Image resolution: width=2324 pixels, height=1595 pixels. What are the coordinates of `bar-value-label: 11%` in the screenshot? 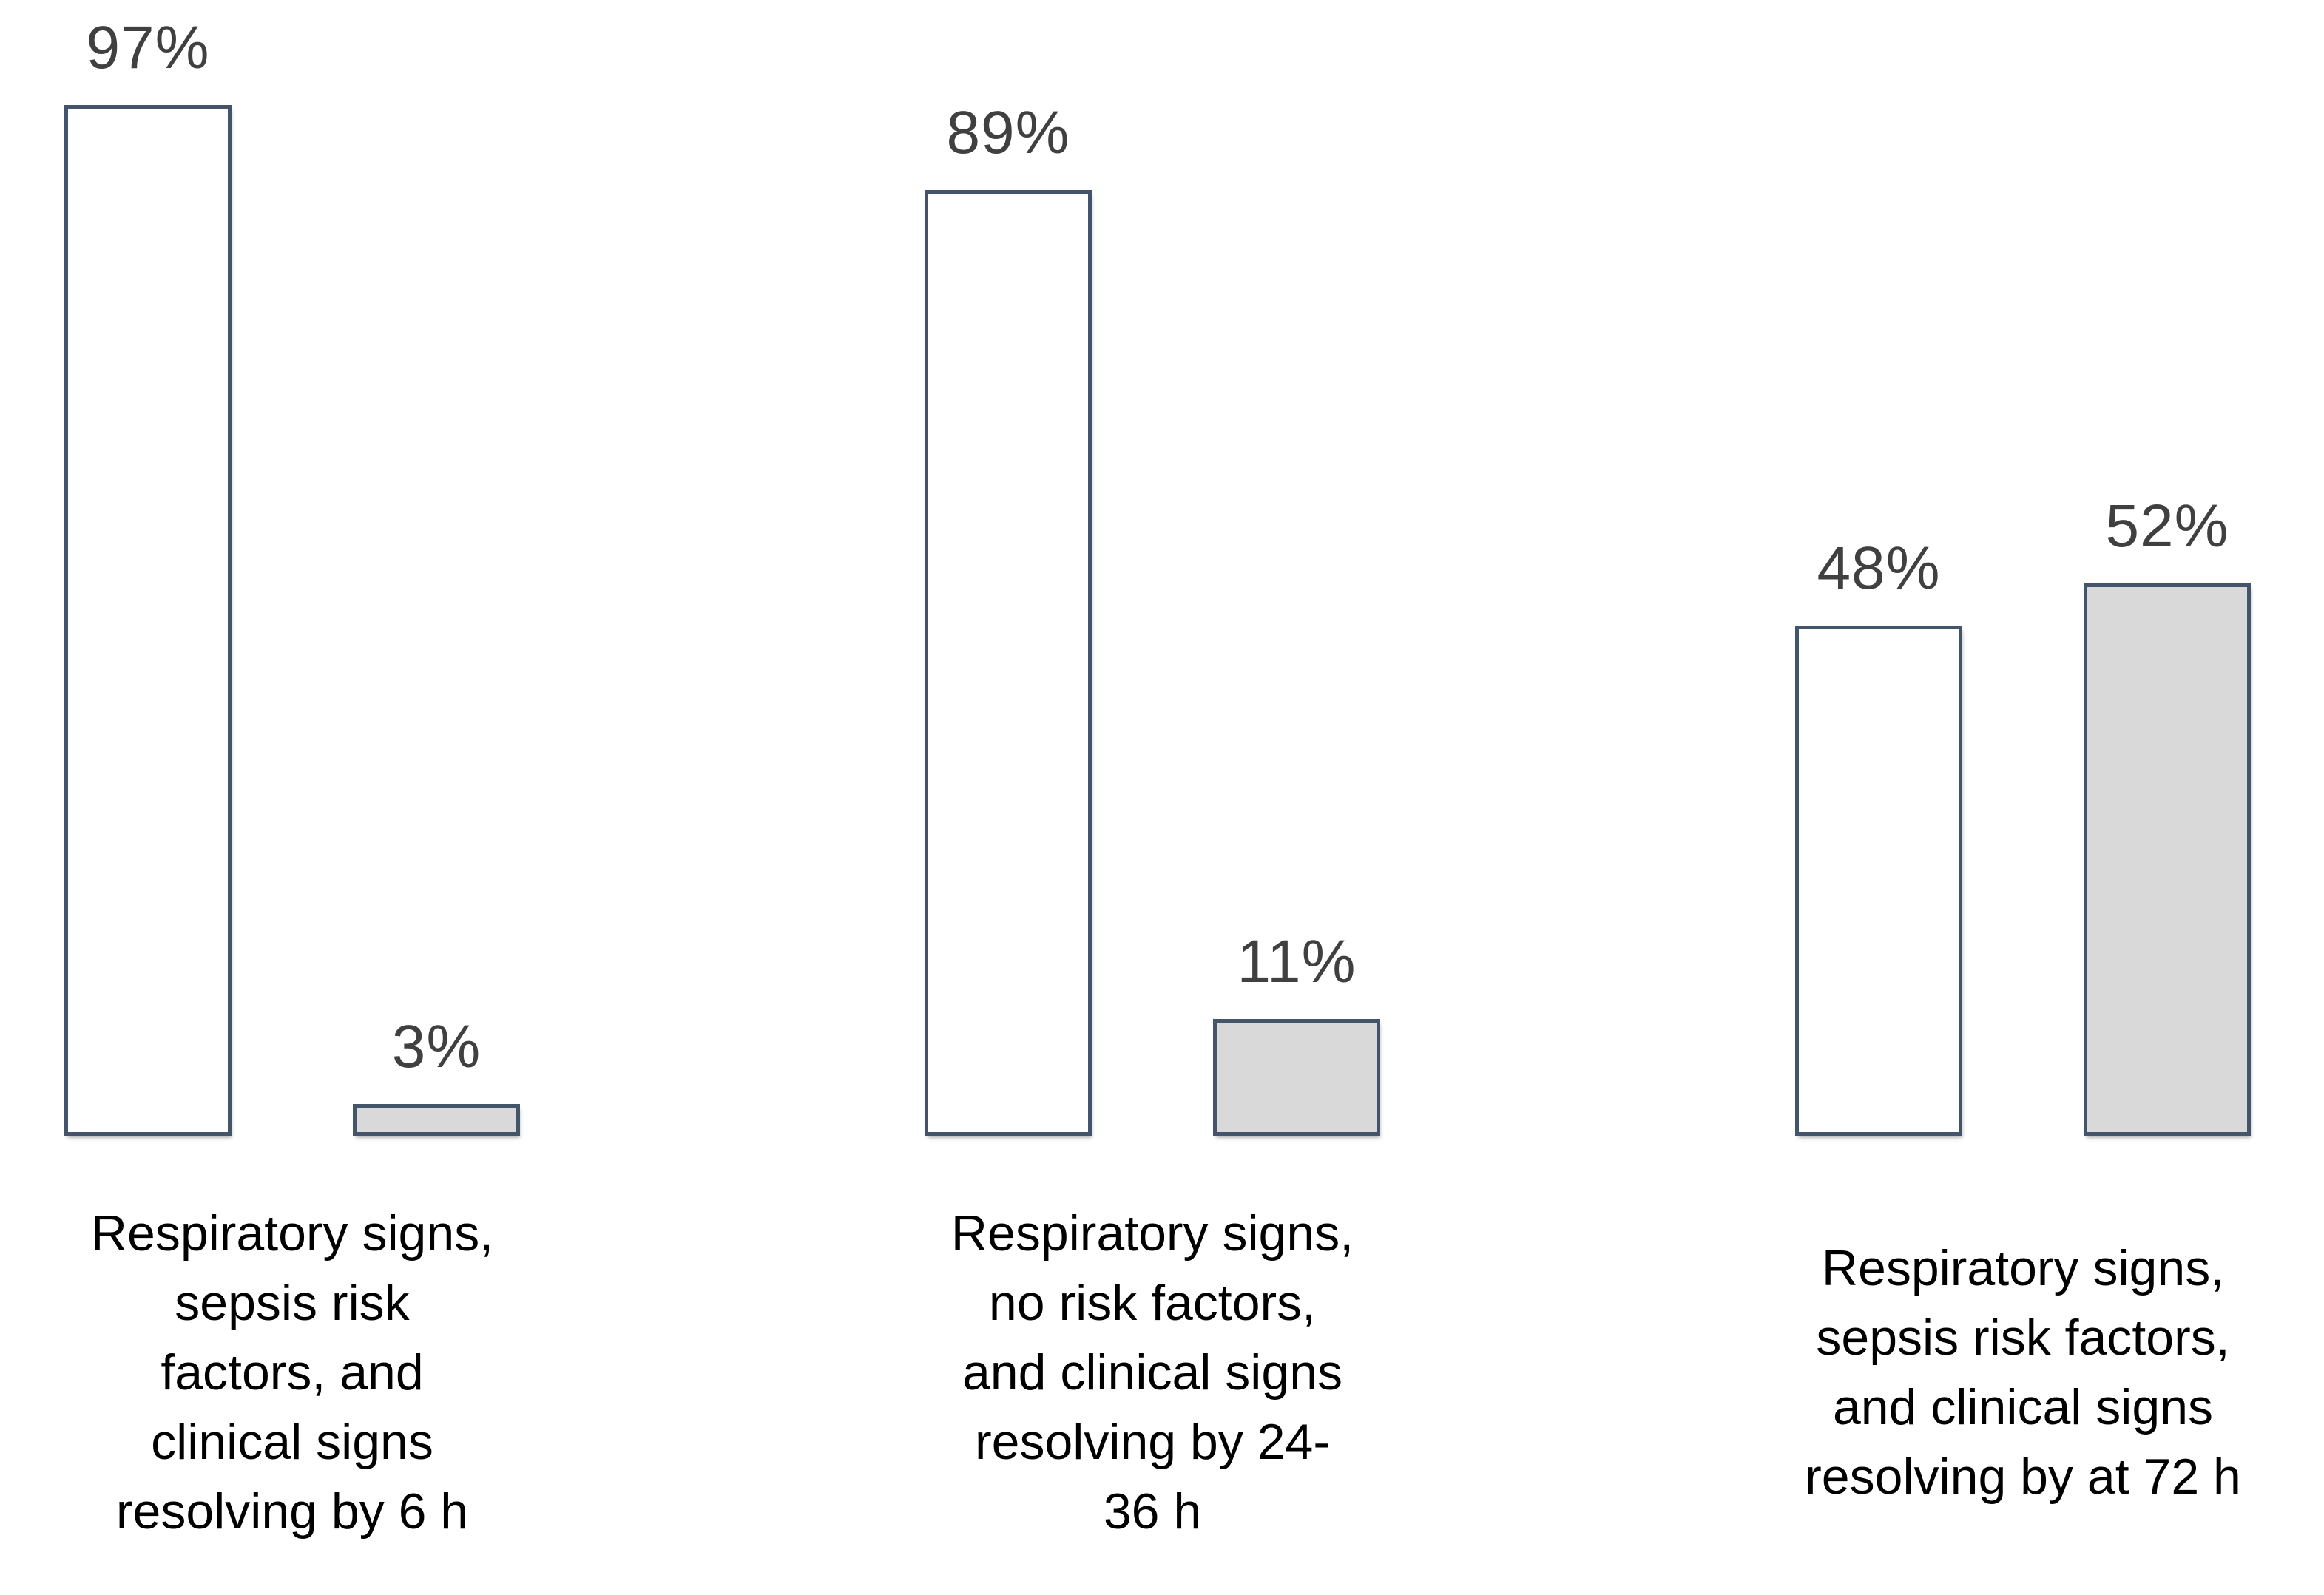 It's located at (1297, 961).